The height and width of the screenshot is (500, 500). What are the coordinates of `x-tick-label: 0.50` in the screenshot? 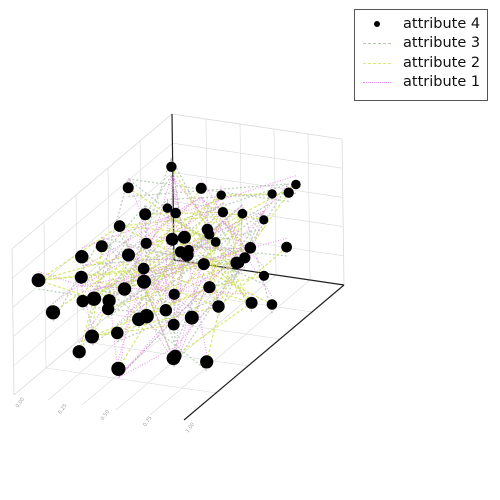 It's located at (105, 415).